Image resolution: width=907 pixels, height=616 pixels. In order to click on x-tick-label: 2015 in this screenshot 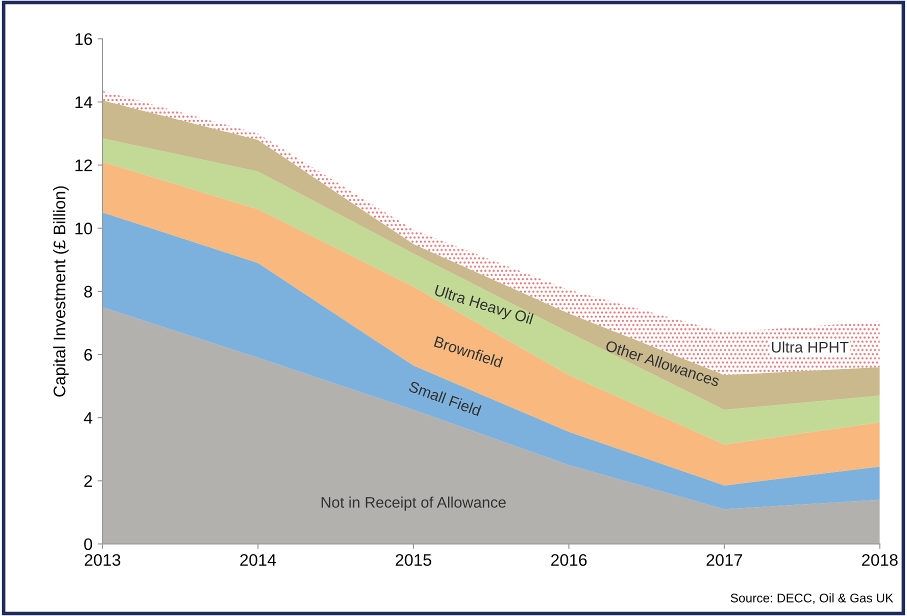, I will do `click(414, 560)`.